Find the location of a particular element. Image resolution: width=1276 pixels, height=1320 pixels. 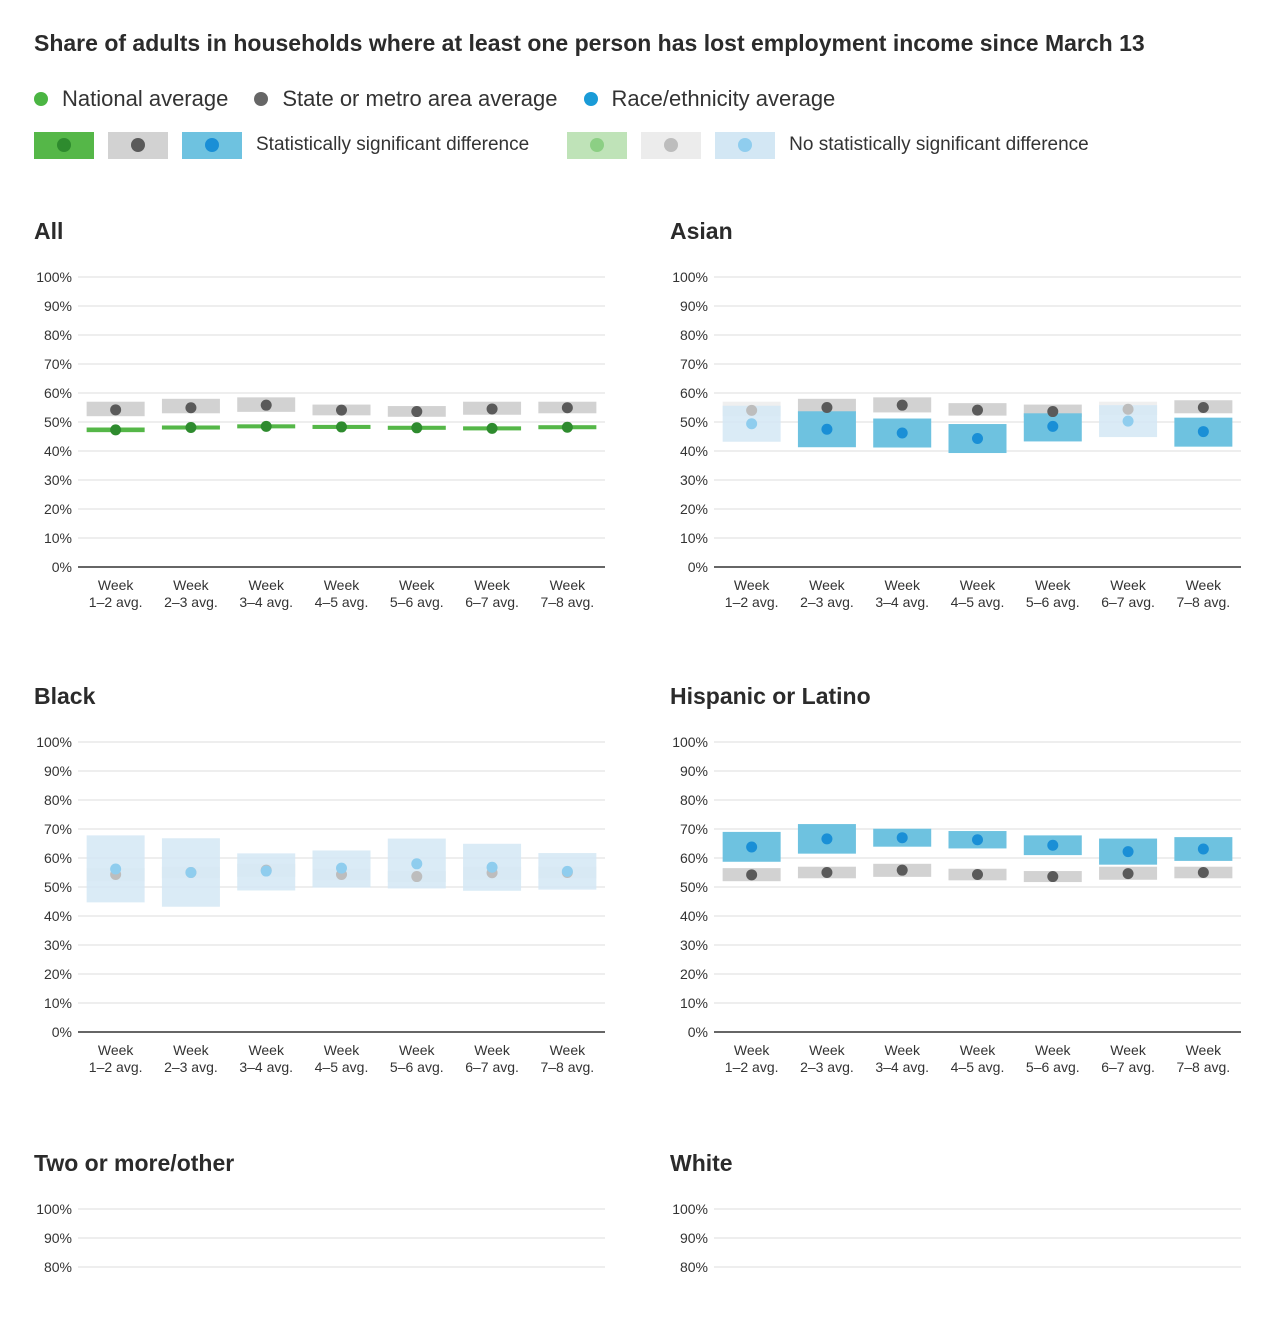

x-tick-label: 7–8 avg. is located at coordinates (1203, 602).